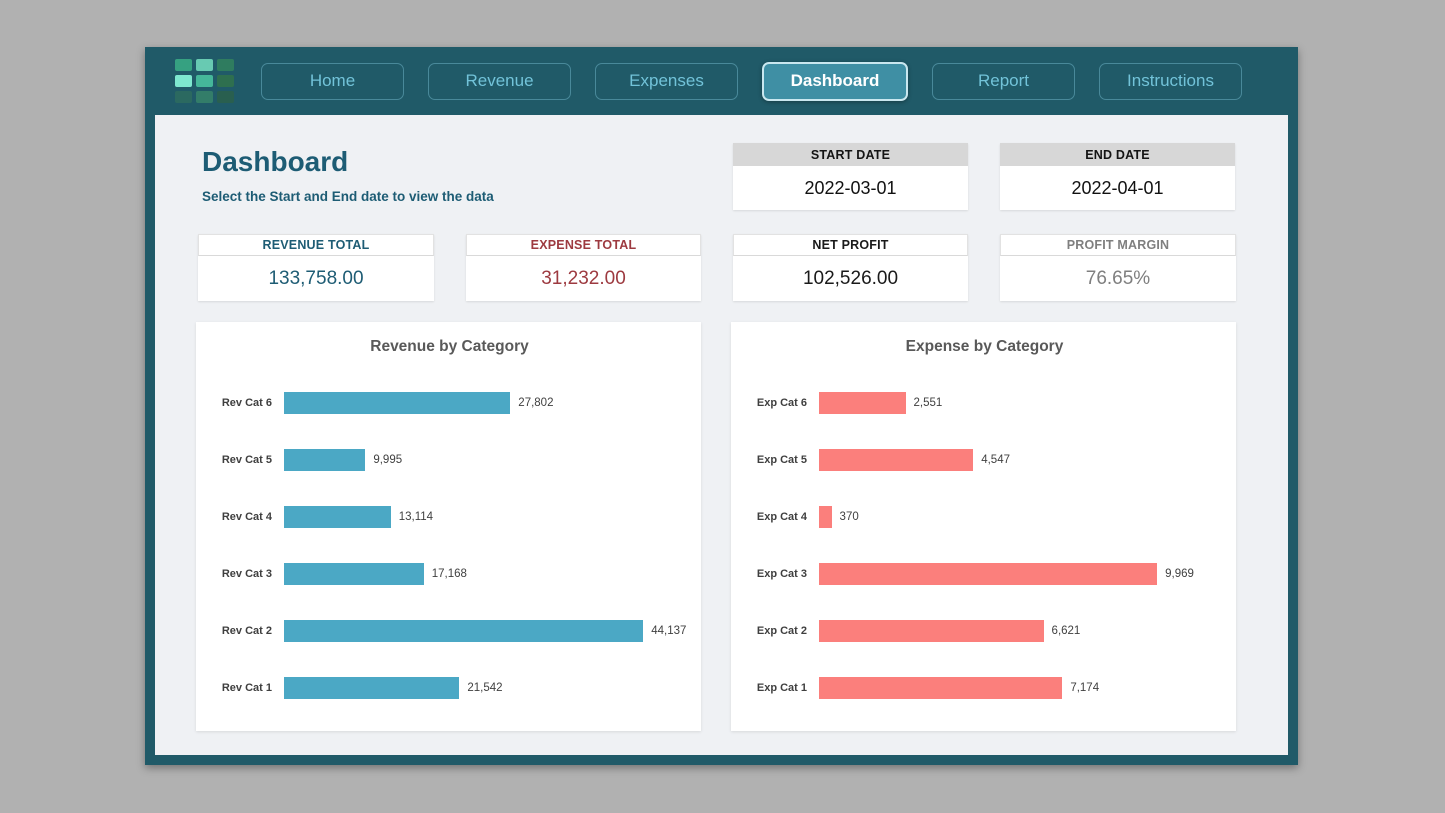 The width and height of the screenshot is (1445, 813). I want to click on chart-row: Rev Cat 4 13,114, so click(449, 516).